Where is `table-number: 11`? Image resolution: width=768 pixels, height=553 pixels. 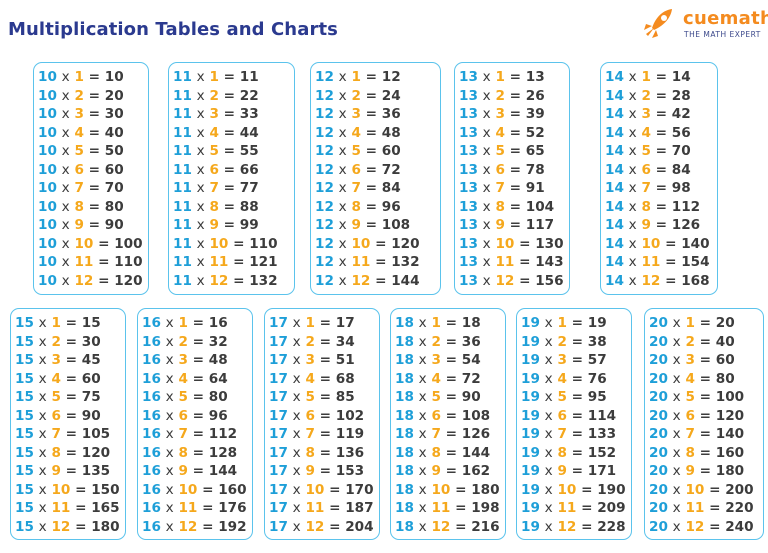 table-number: 11 is located at coordinates (182, 262).